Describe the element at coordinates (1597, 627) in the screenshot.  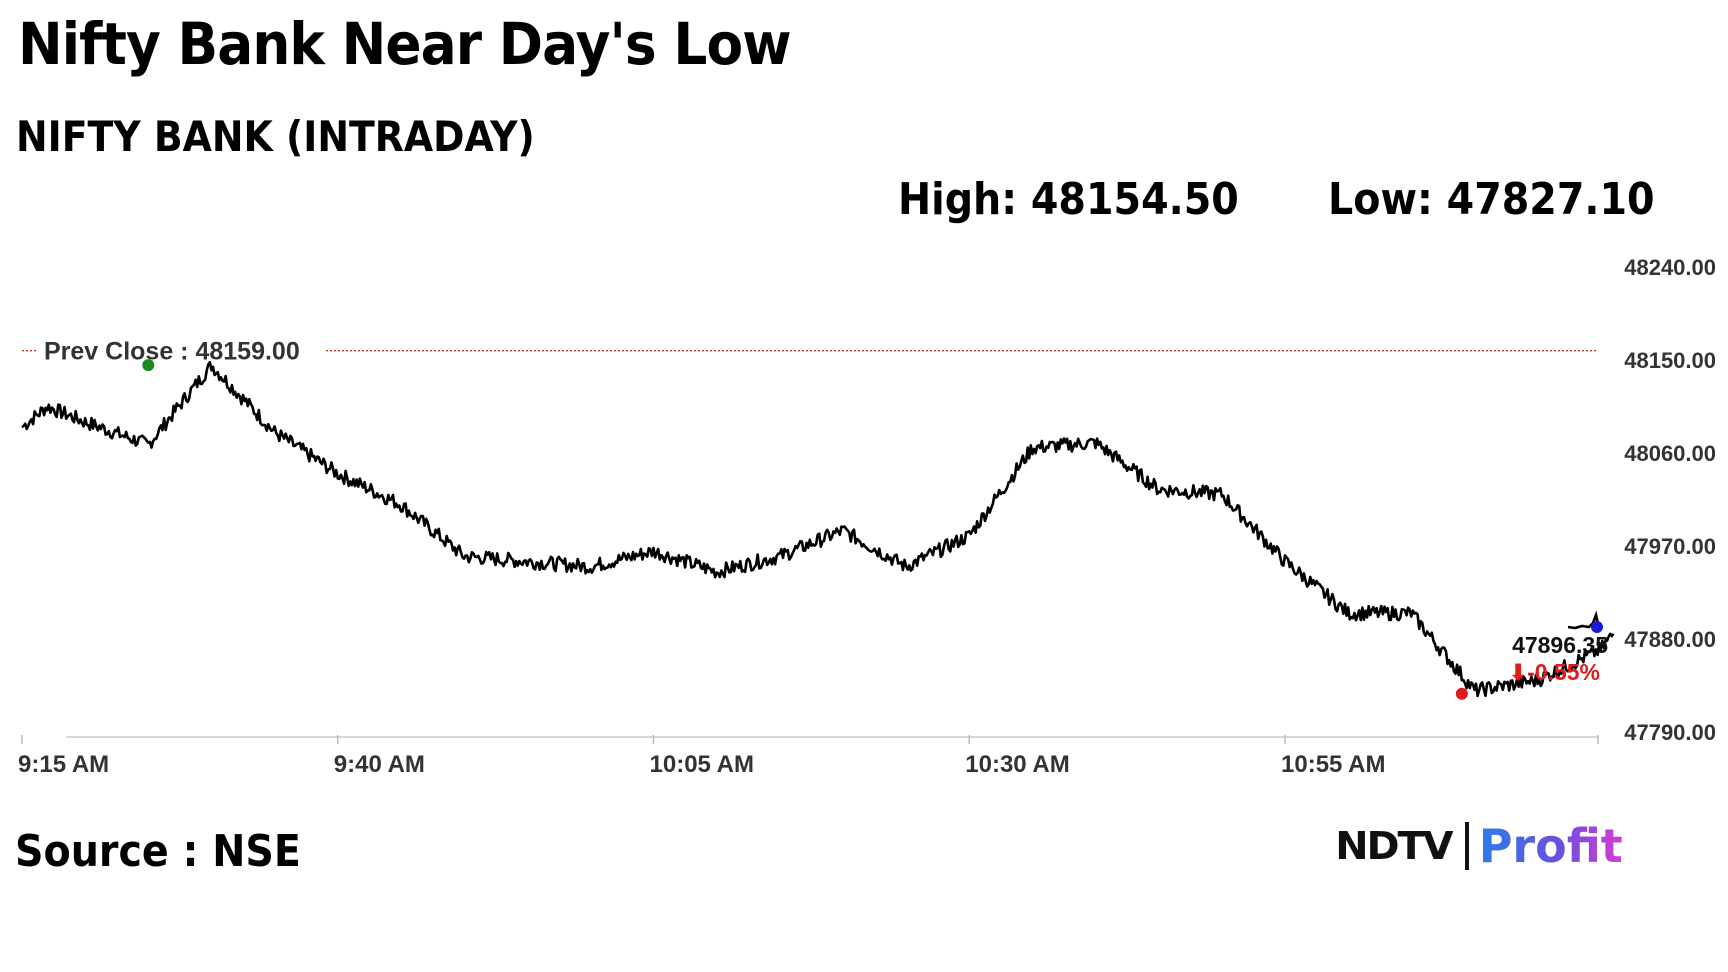
I see `last-price-marker` at that location.